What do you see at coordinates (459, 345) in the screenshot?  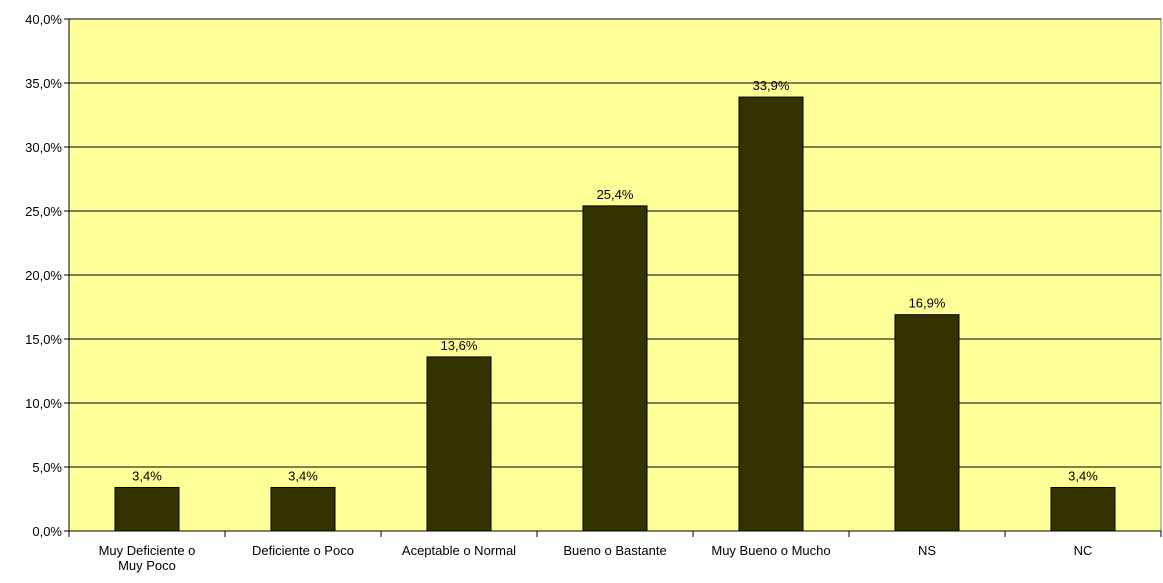 I see `data-label: 13,6%` at bounding box center [459, 345].